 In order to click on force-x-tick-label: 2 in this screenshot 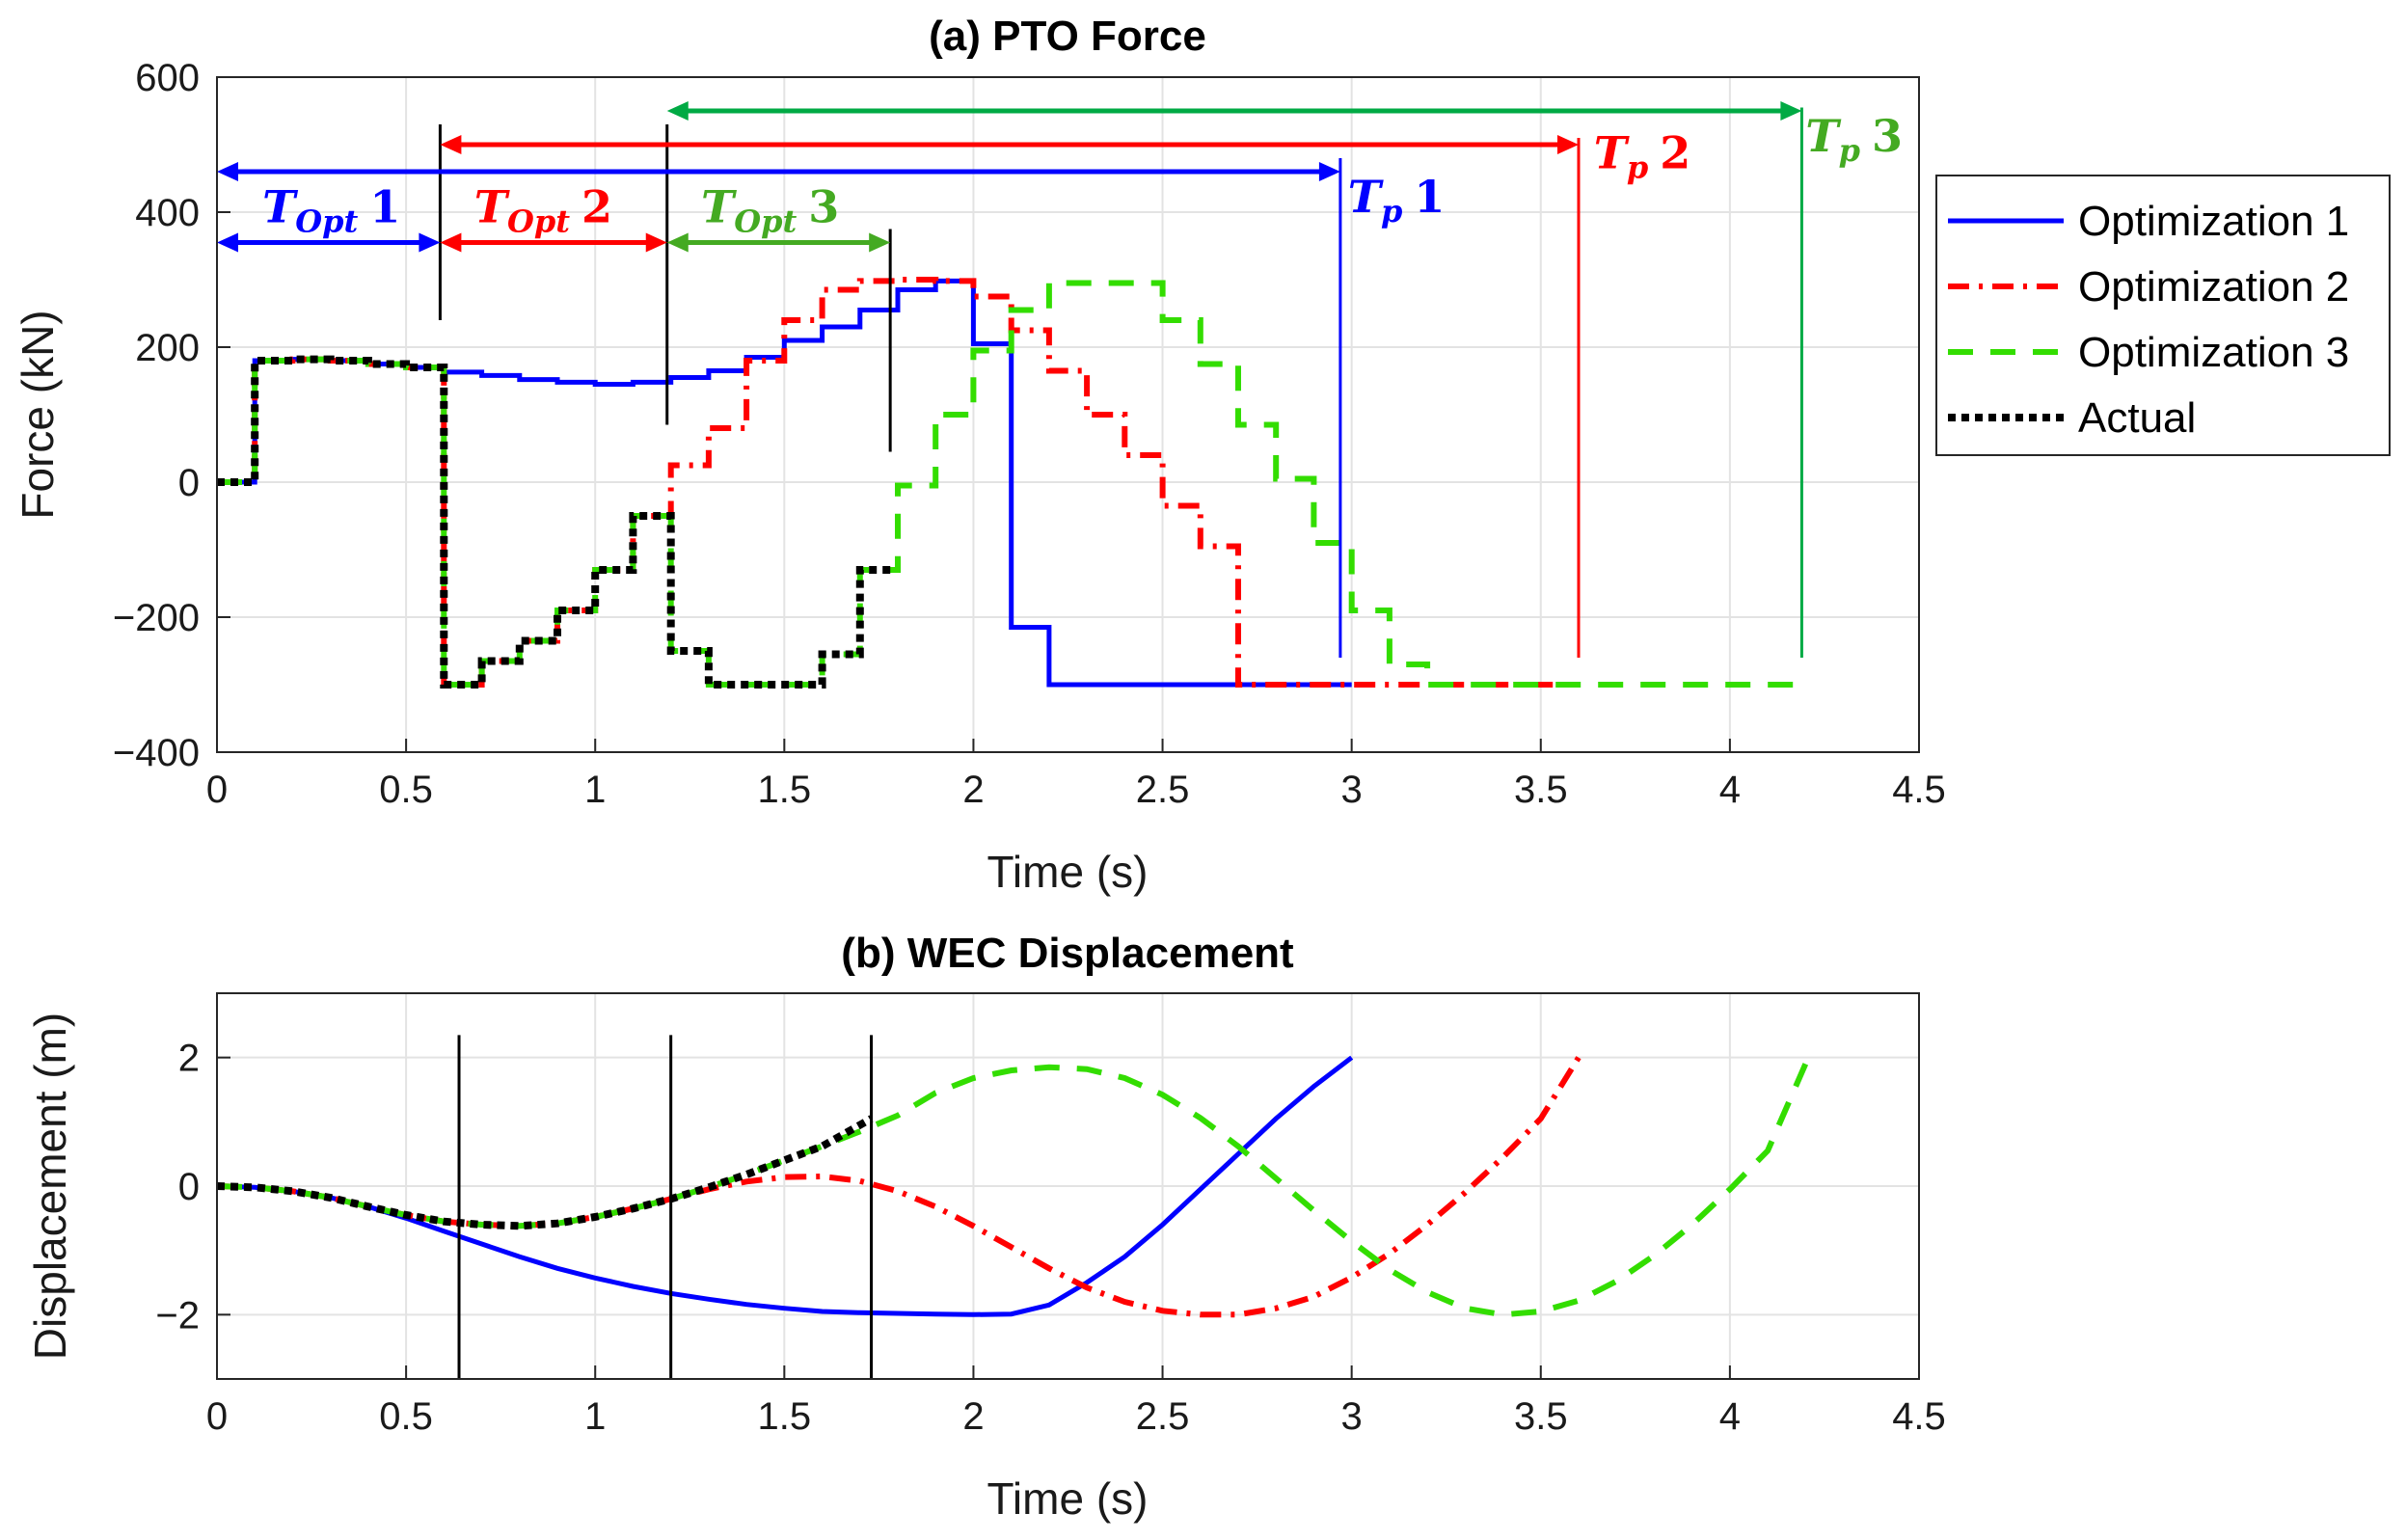, I will do `click(973, 790)`.